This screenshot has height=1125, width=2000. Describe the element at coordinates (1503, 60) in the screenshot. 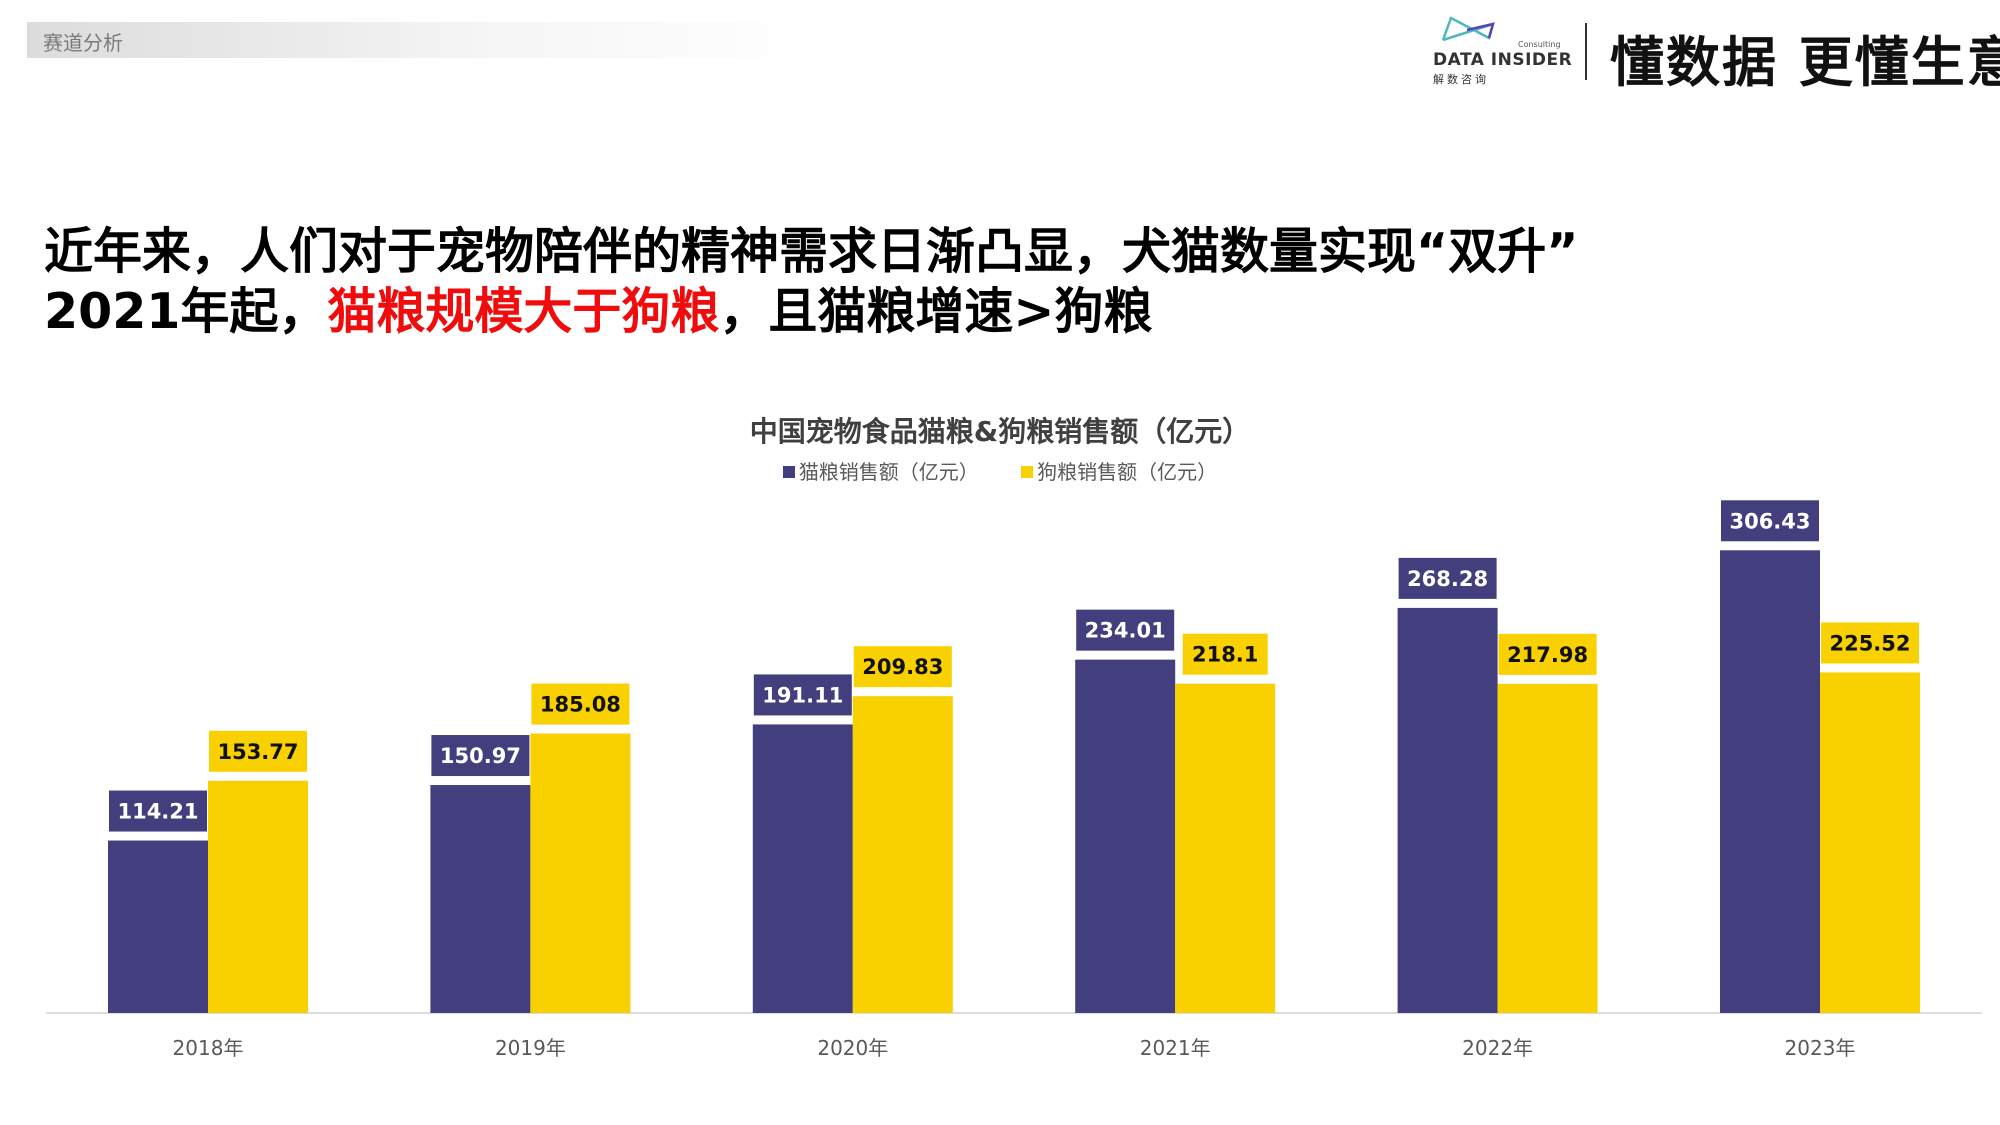

I see `logo-en: DATA INSIDER` at that location.